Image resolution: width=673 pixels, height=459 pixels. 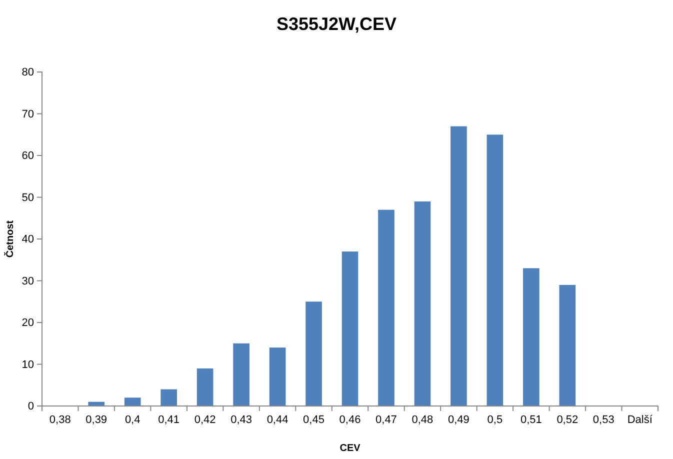 I want to click on x-tick-label: 0,4, so click(x=132, y=420).